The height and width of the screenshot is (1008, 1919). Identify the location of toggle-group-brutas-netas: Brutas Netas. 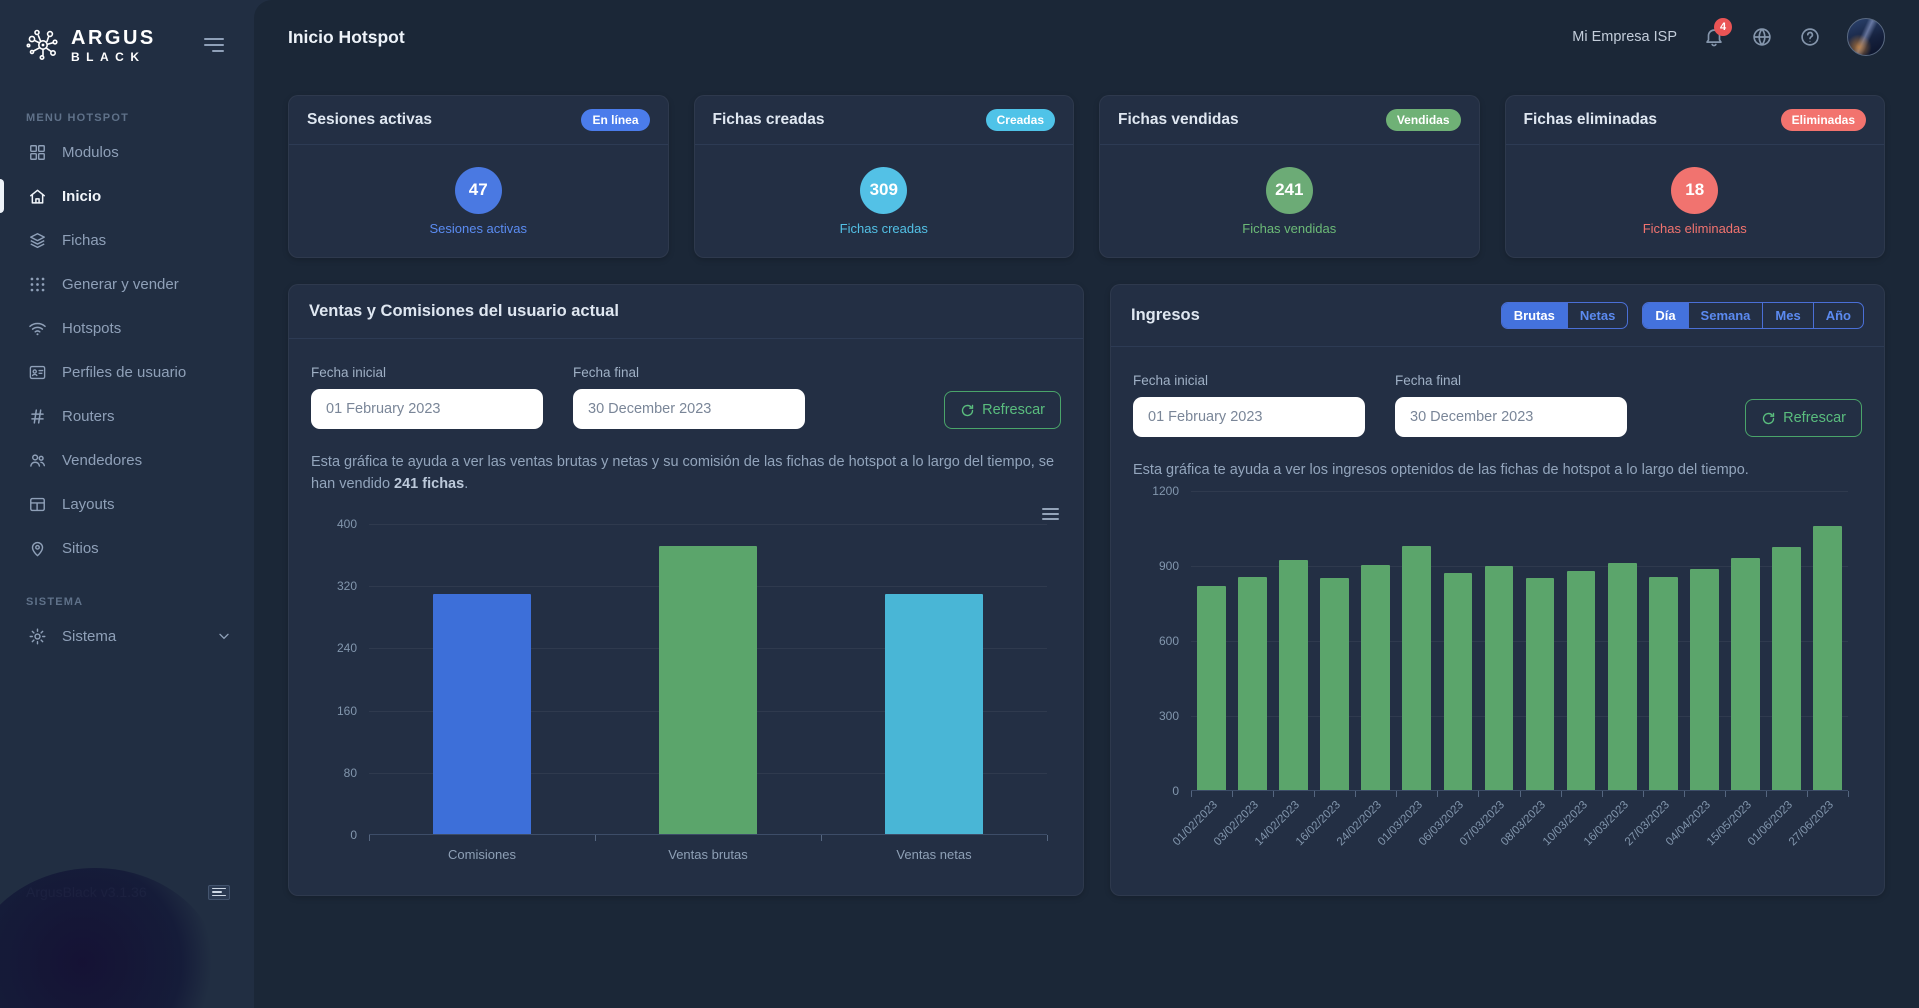
(1564, 315).